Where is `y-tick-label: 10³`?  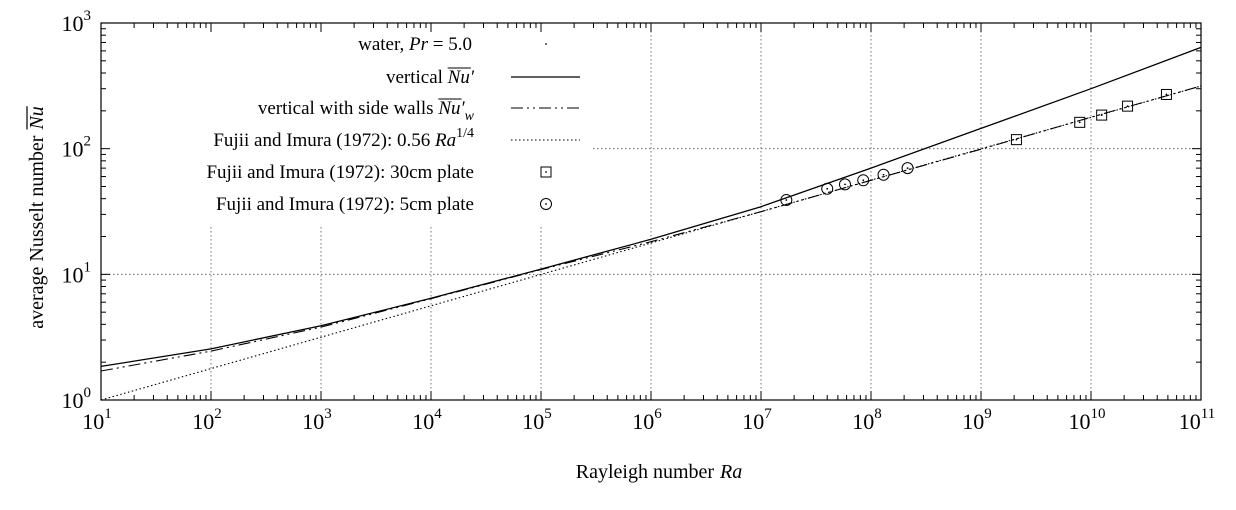 y-tick-label: 10³ is located at coordinates (77, 22).